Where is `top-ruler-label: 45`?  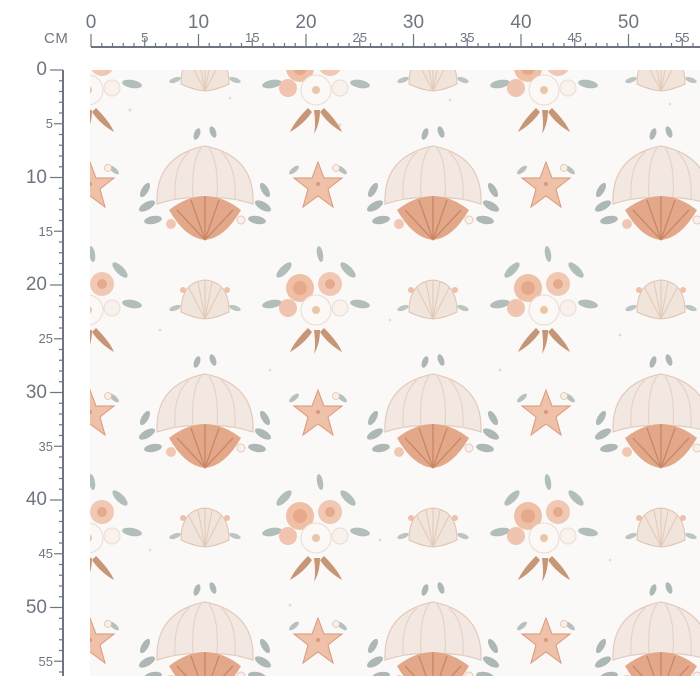 top-ruler-label: 45 is located at coordinates (574, 37).